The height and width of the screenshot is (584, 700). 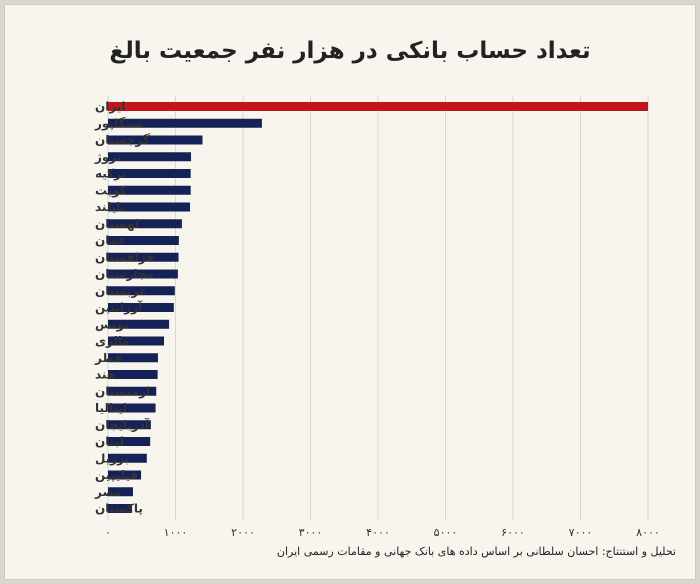 I want to click on x-tick-label: ۸۰۰۰, so click(x=648, y=532).